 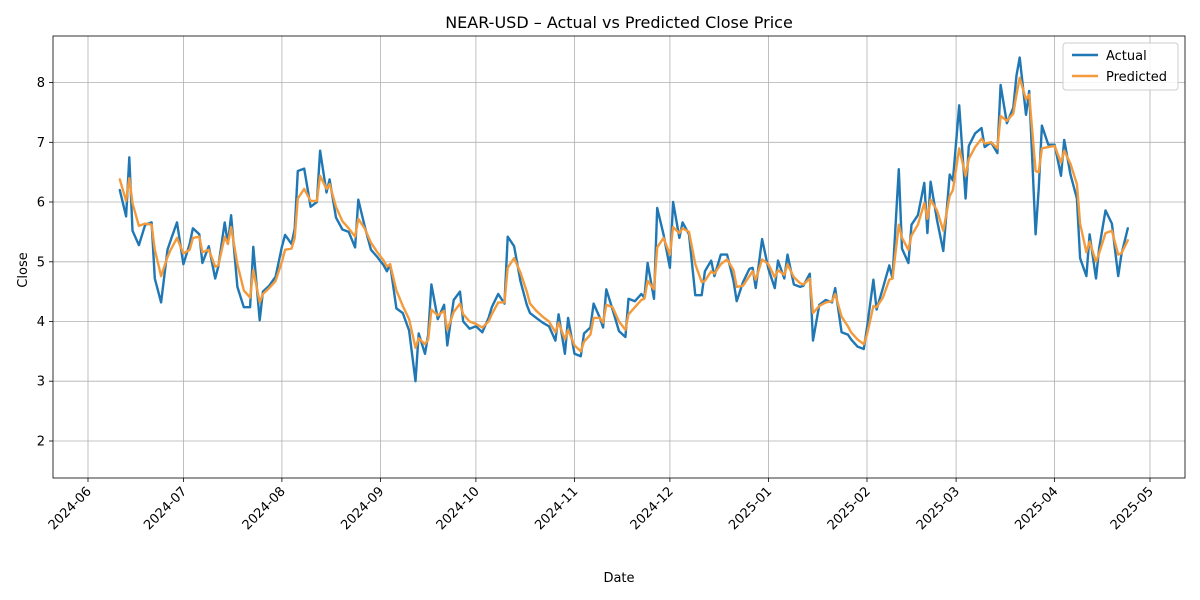 I want to click on x-axis-label: Date, so click(x=618, y=578).